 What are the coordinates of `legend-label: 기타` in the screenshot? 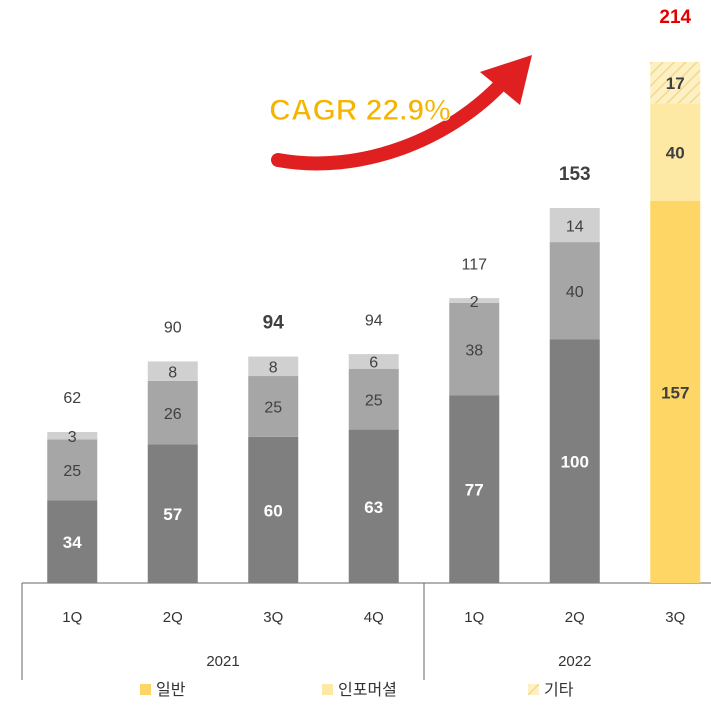 It's located at (559, 690).